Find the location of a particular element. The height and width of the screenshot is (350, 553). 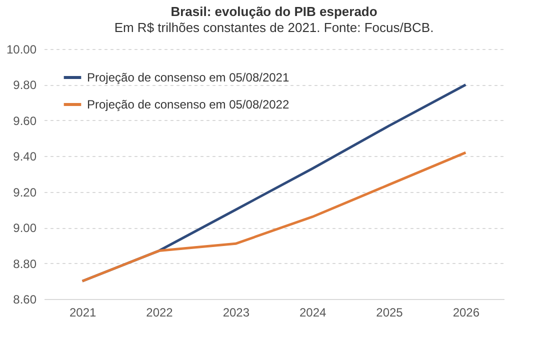

x-tick-label: 2021 is located at coordinates (83, 313).